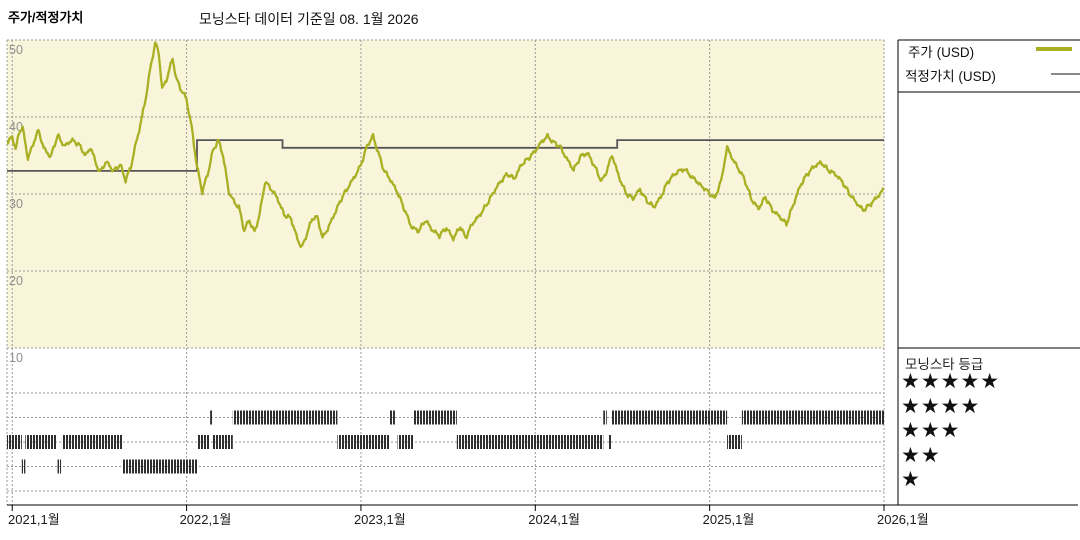 This screenshot has height=540, width=1080. Describe the element at coordinates (380, 519) in the screenshot. I see `x-axis-tick-label: 2023,1월` at that location.